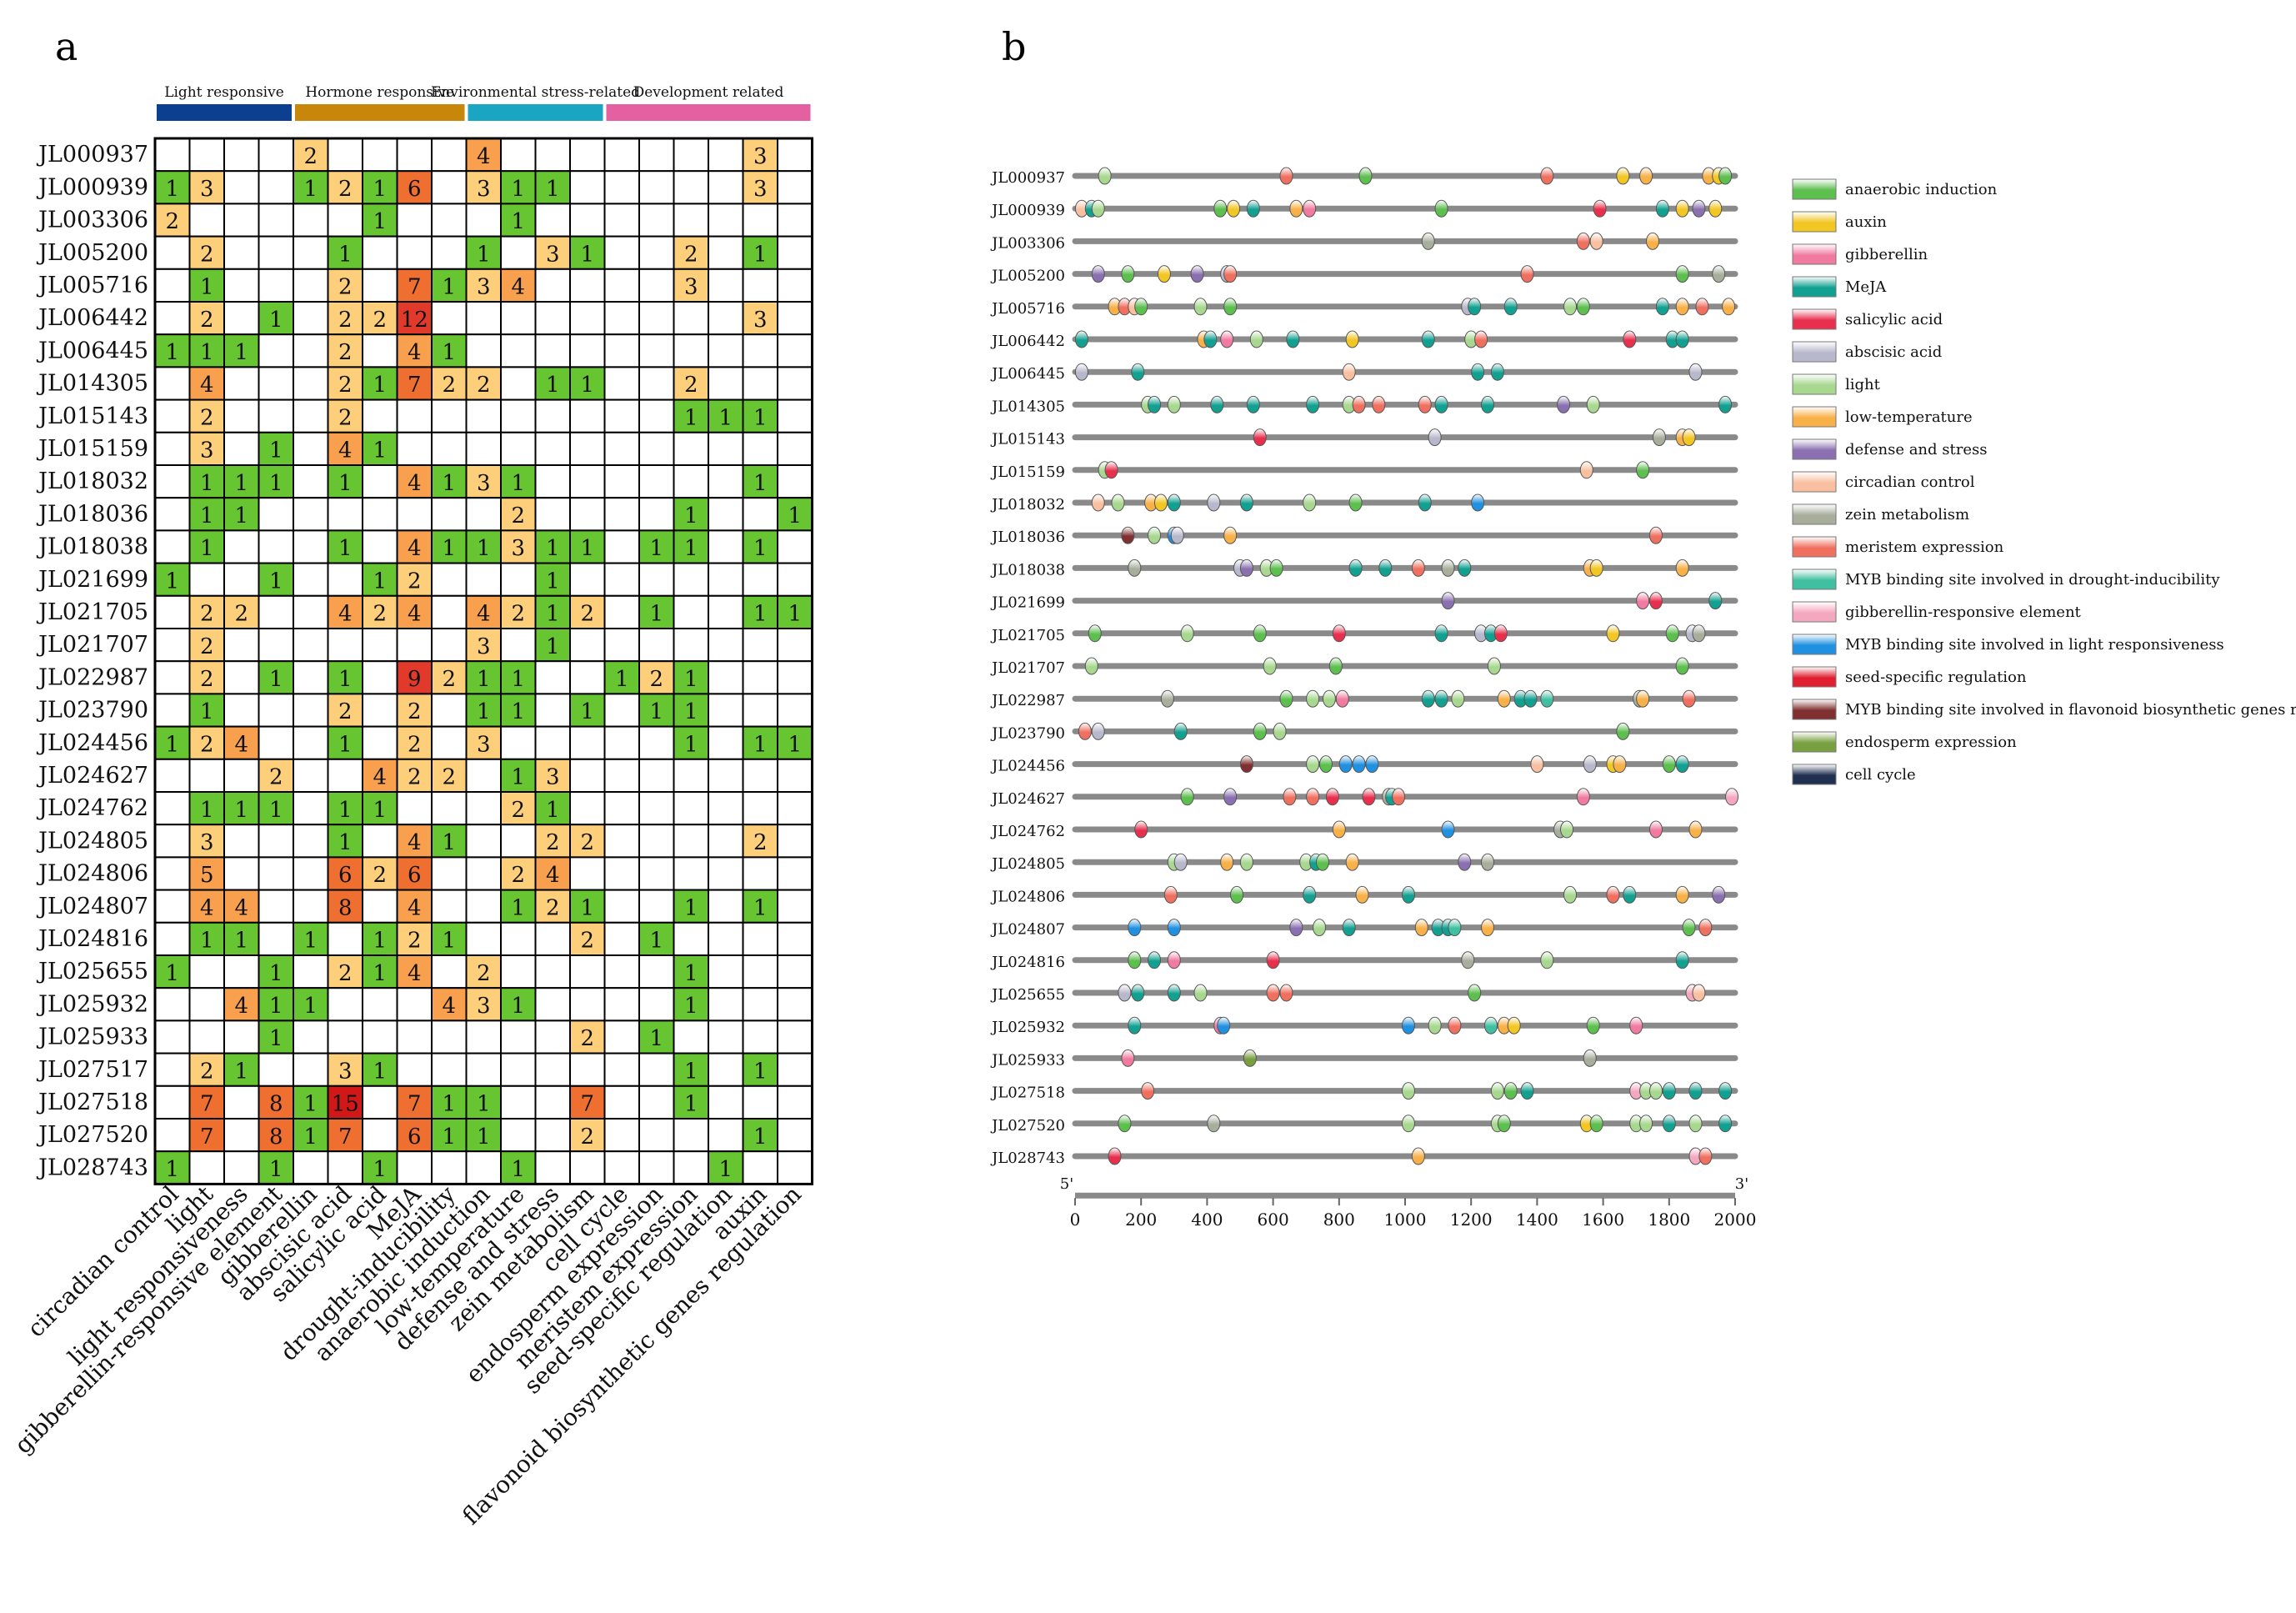 Image resolution: width=2296 pixels, height=1613 pixels. Describe the element at coordinates (1081, 372) in the screenshot. I see `cis-element-abscisic-acid` at that location.